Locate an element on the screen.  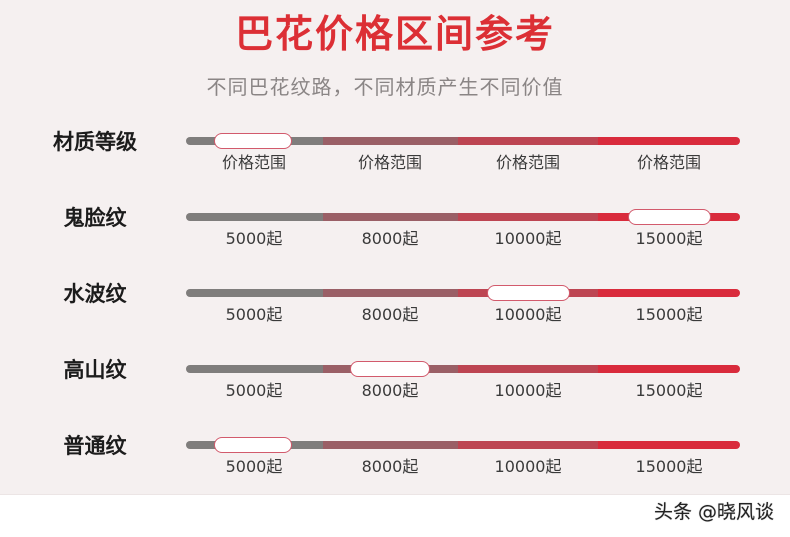
row-label-ordinary: 普通纹 is located at coordinates (95, 446).